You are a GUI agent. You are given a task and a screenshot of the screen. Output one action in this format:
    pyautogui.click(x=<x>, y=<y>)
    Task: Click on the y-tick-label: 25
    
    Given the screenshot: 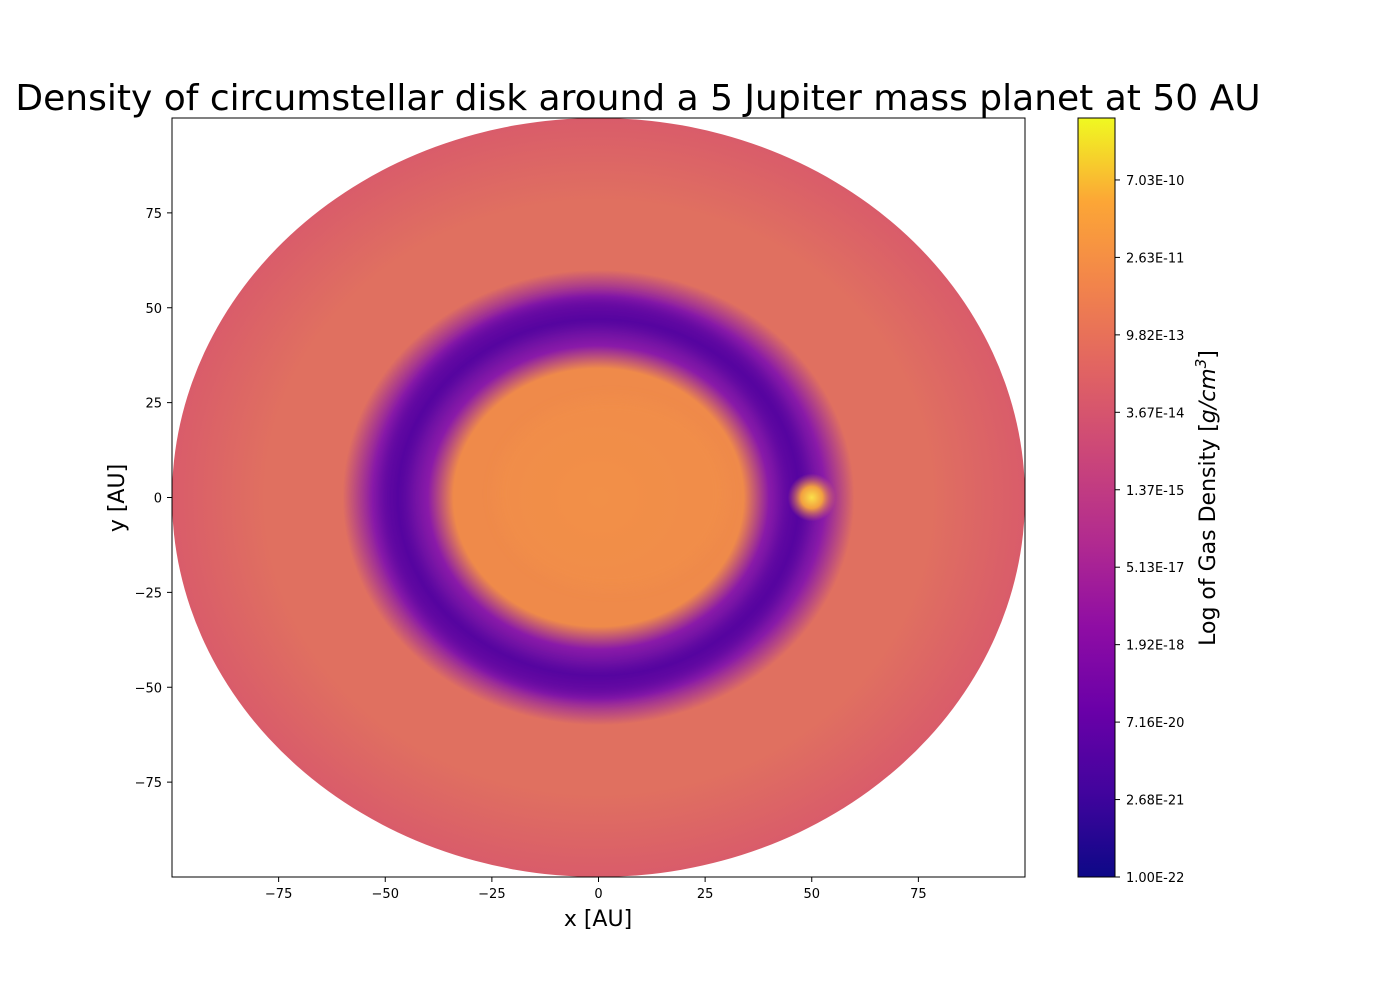 What is the action you would take?
    pyautogui.click(x=153, y=404)
    